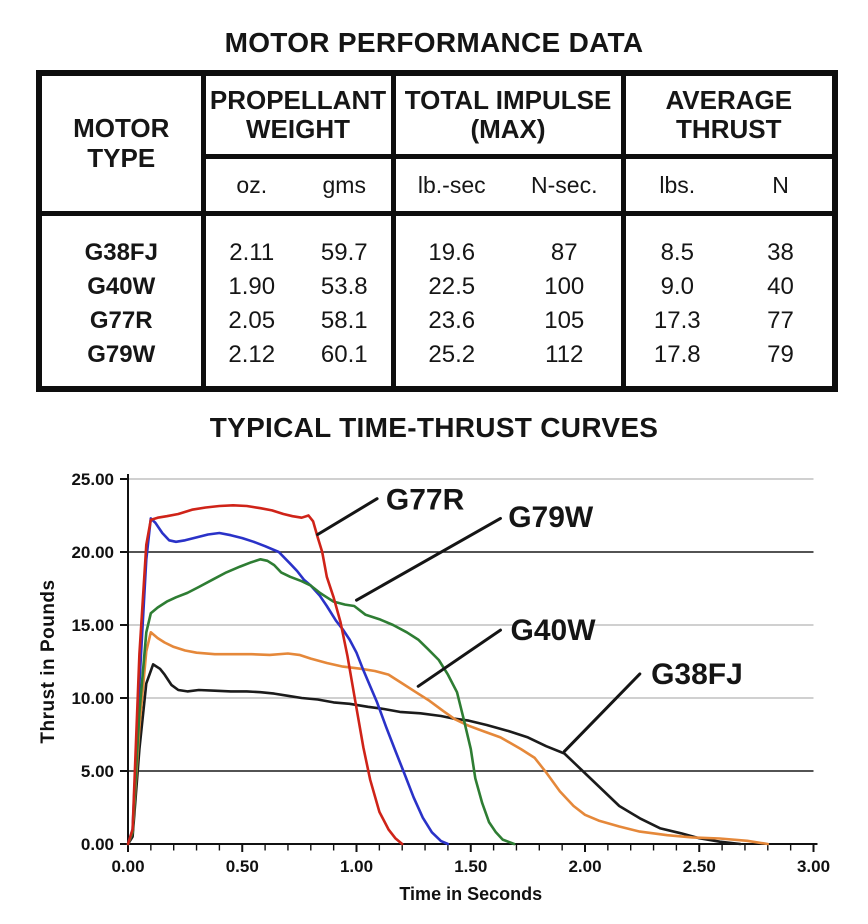  Describe the element at coordinates (249, 321) in the screenshot. I see `cell-oz: 2.05` at that location.